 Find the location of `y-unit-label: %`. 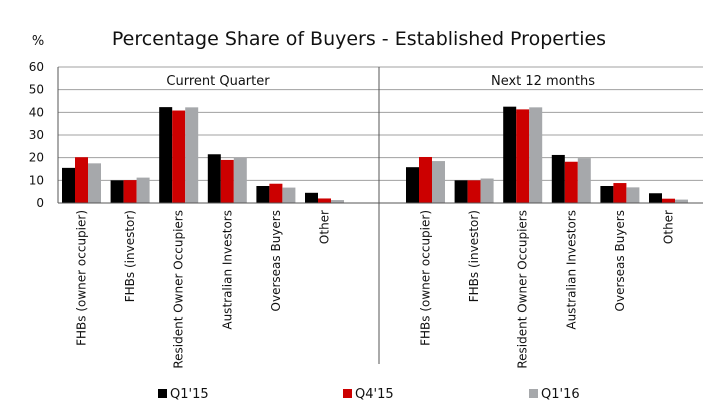

y-unit-label: % is located at coordinates (38, 41).